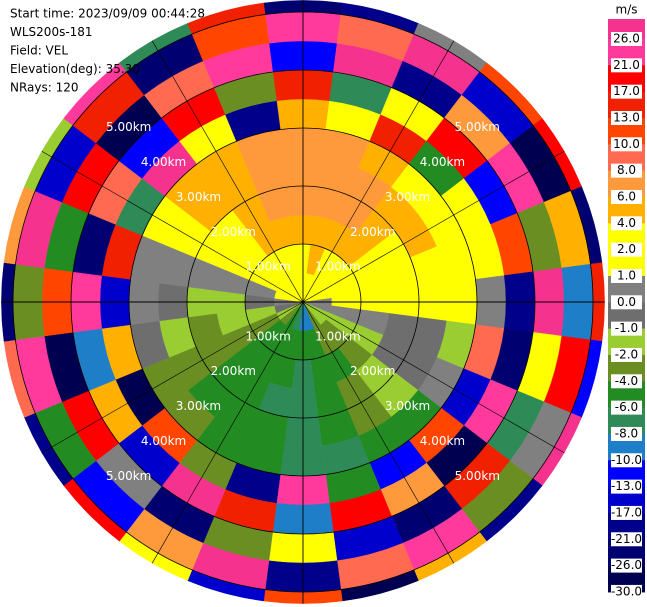  I want to click on colorbar-tick-label: 13.0, so click(626, 117).